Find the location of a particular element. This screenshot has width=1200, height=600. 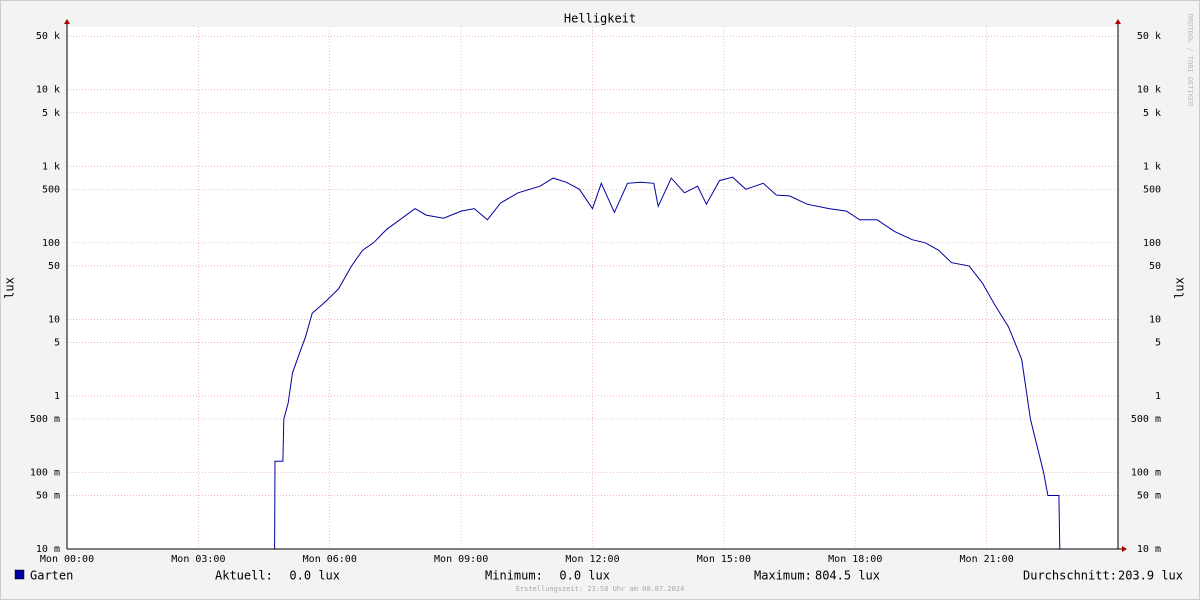

y2-tick-label: 10 is located at coordinates (1155, 319).